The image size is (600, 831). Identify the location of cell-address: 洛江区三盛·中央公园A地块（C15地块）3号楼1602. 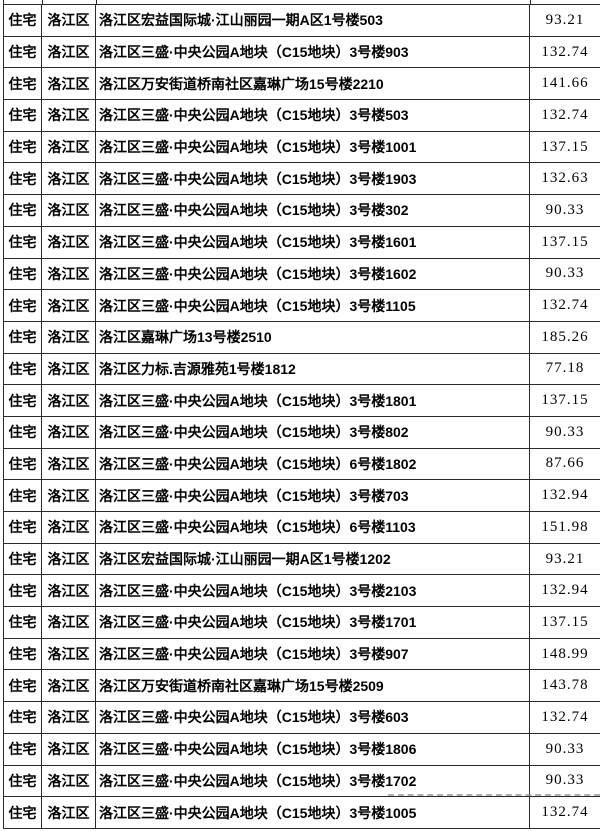
(313, 274).